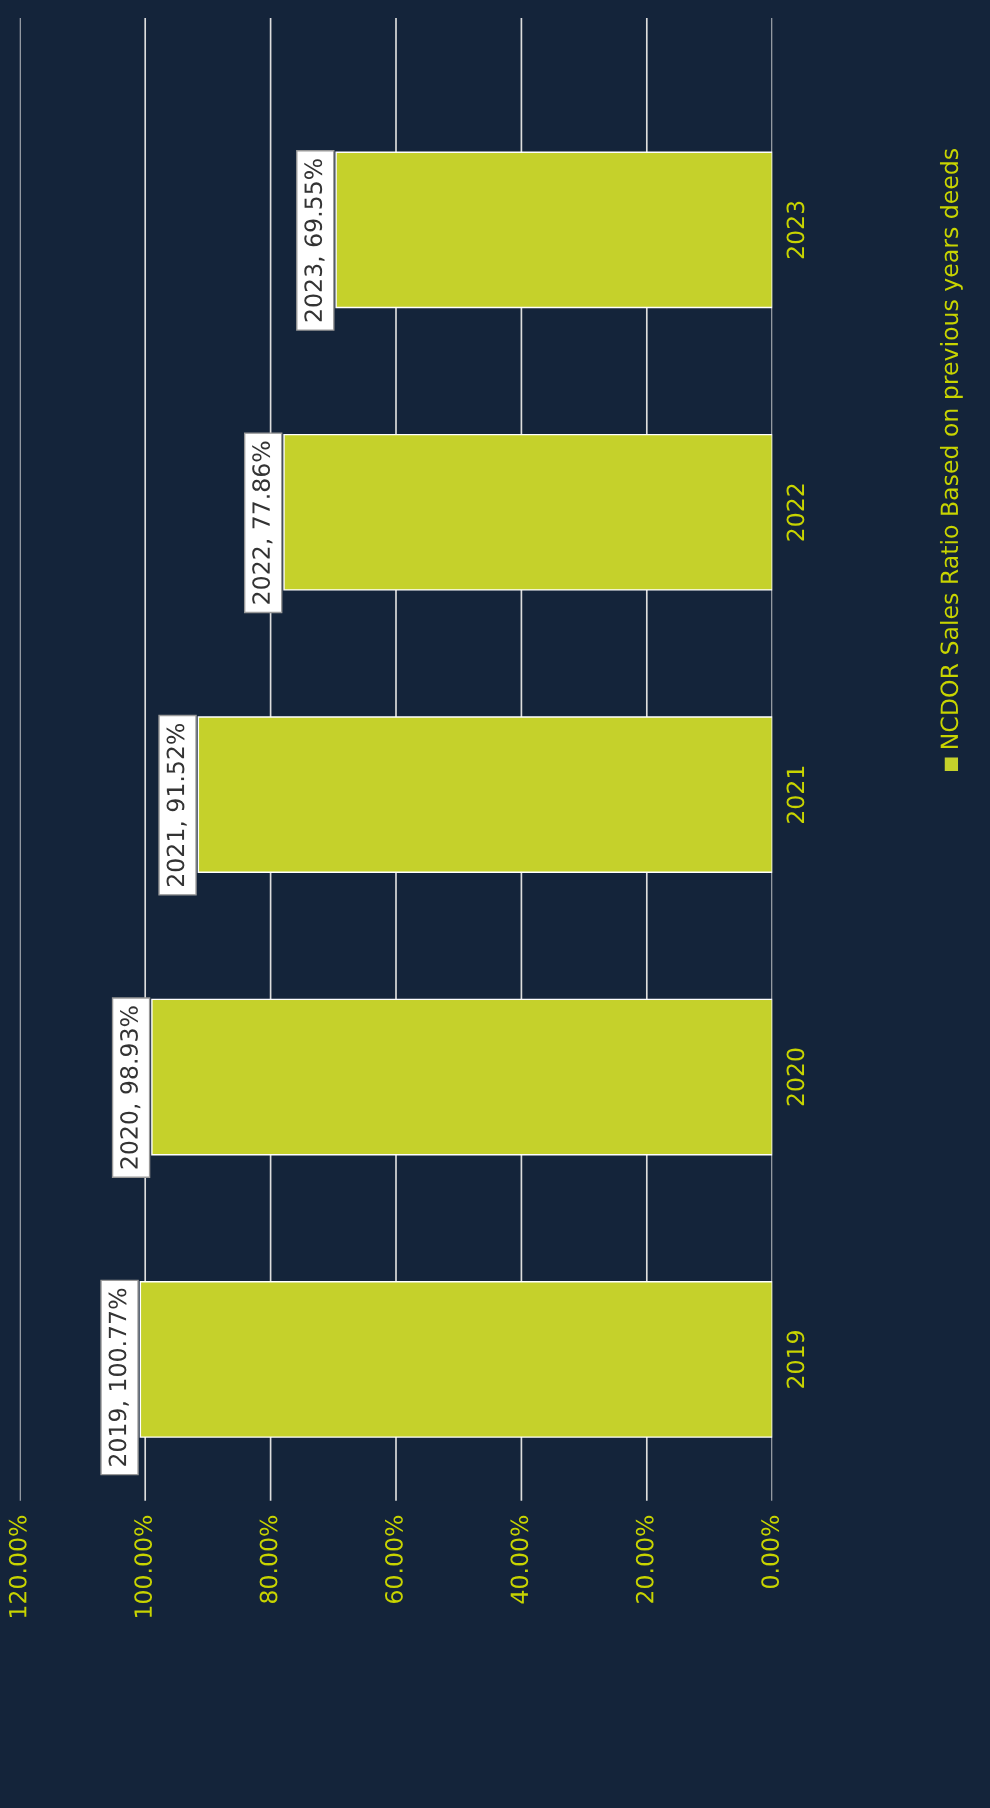  I want to click on data-label: 2021, 91.52%, so click(176, 805).